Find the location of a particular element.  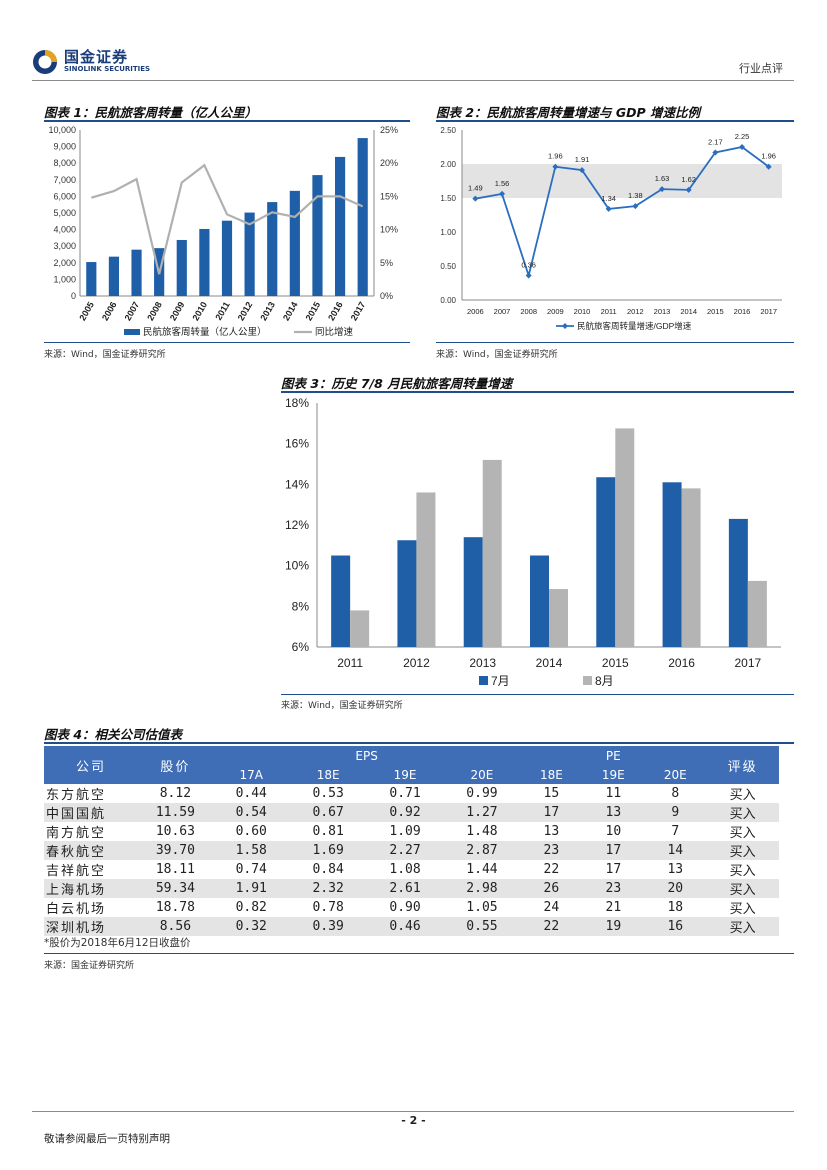

fig4-note: *股价为2018年6月12日收盘价 is located at coordinates (117, 943).